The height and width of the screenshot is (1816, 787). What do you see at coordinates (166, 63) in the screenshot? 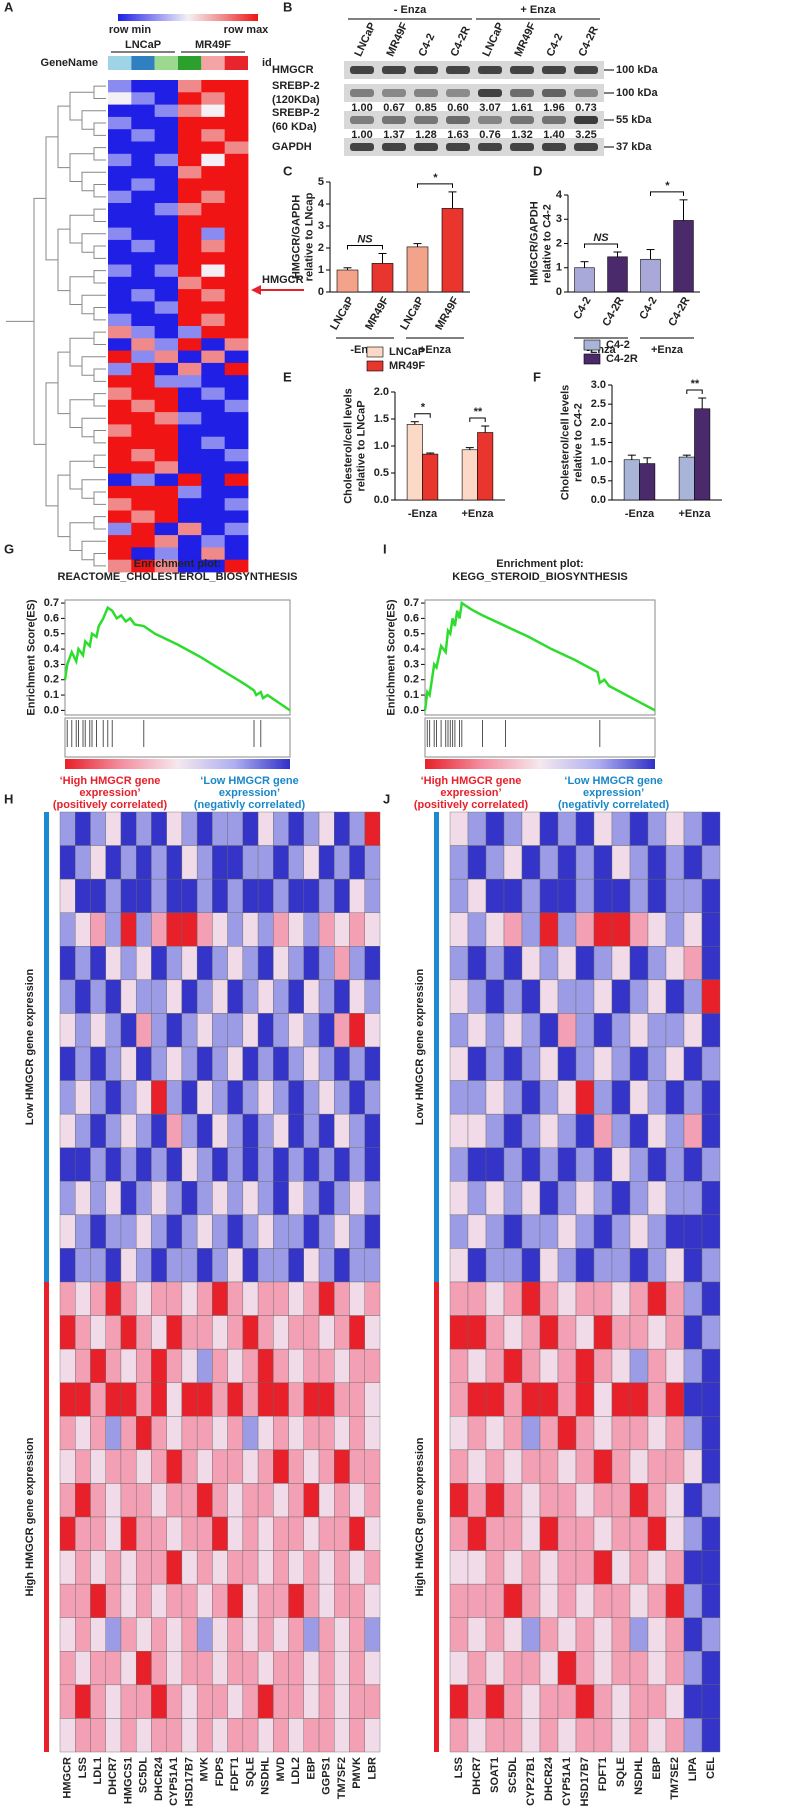
I see `column-color` at bounding box center [166, 63].